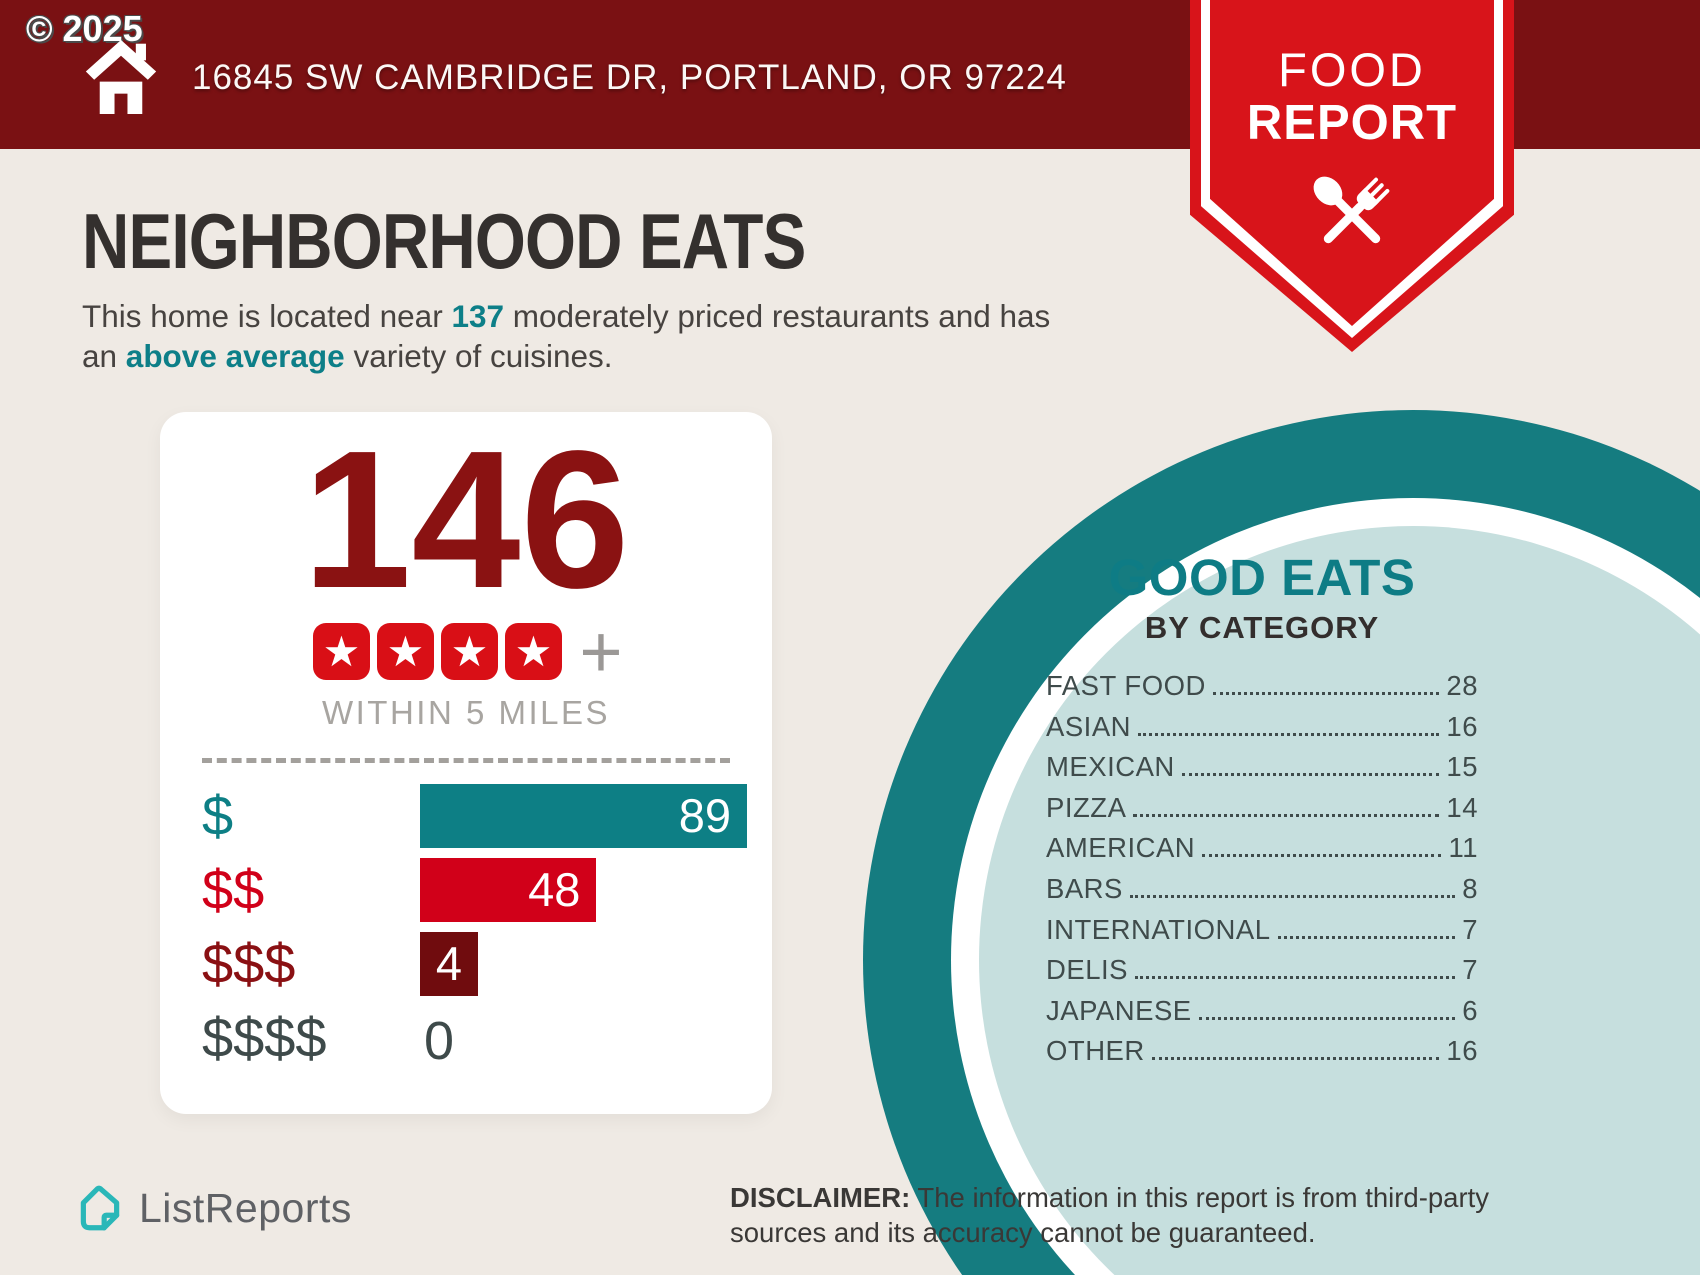  Describe the element at coordinates (1352, 69) in the screenshot. I see `ribbon-title-line1: FOOD` at that location.